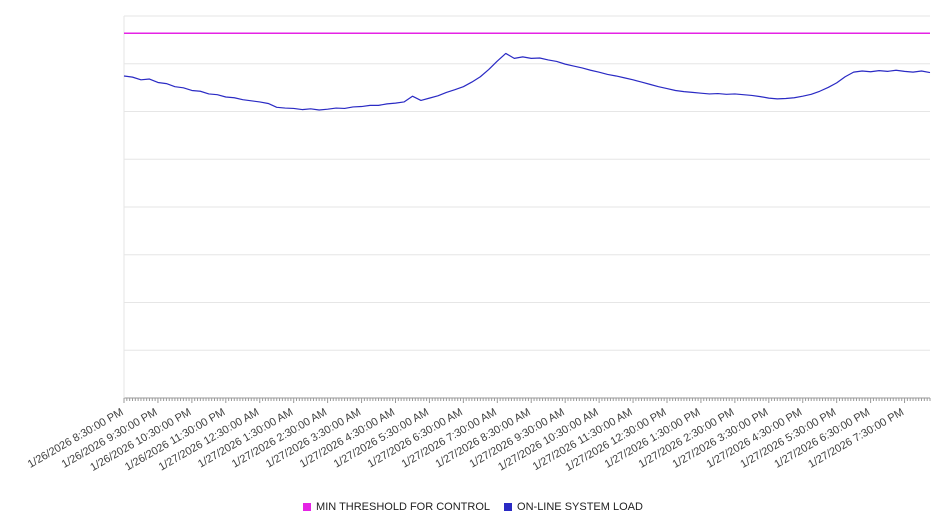  Describe the element at coordinates (403, 507) in the screenshot. I see `legend-label-threshold: MIN THRESHOLD FOR CONTROL` at that location.